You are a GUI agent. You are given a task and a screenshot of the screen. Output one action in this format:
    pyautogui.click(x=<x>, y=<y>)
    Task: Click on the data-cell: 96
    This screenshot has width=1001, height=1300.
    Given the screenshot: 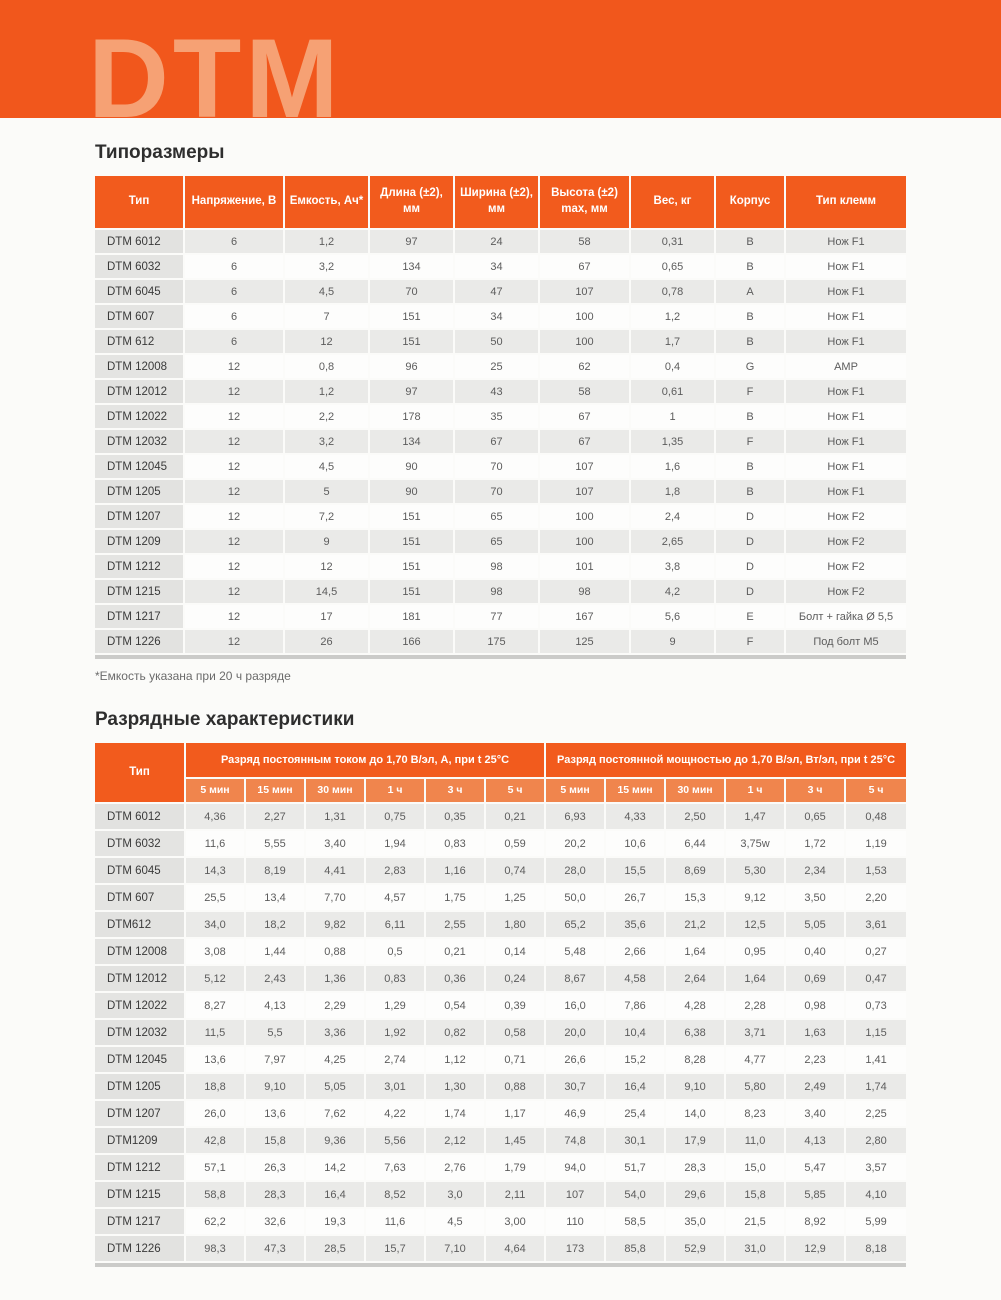 What is the action you would take?
    pyautogui.click(x=412, y=367)
    